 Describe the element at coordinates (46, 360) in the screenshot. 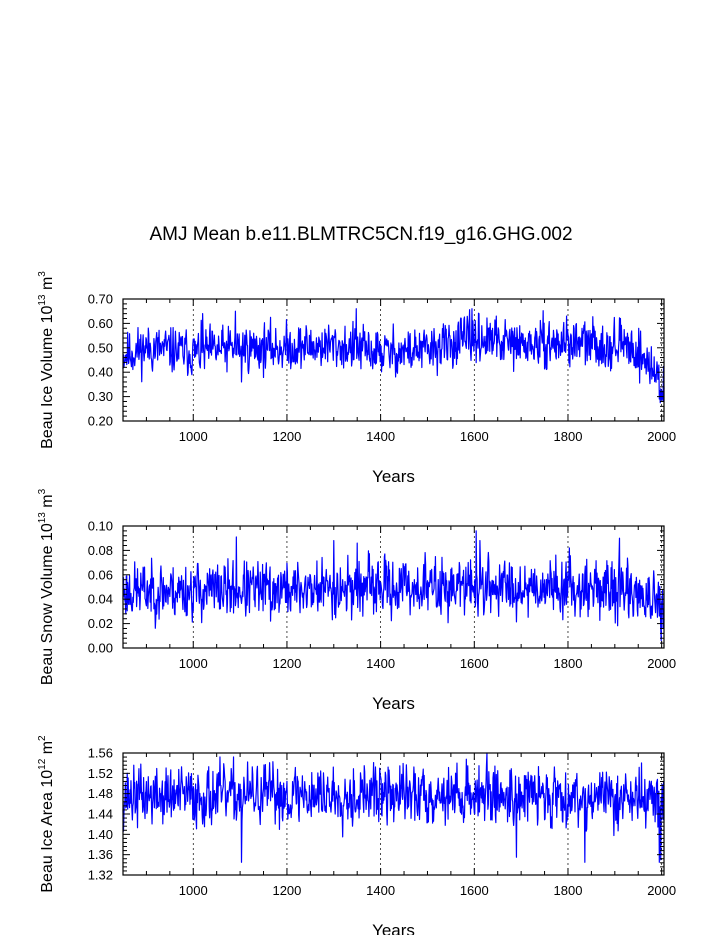

I see `y-axis-label: Beau Ice Volume 1013 m3` at that location.